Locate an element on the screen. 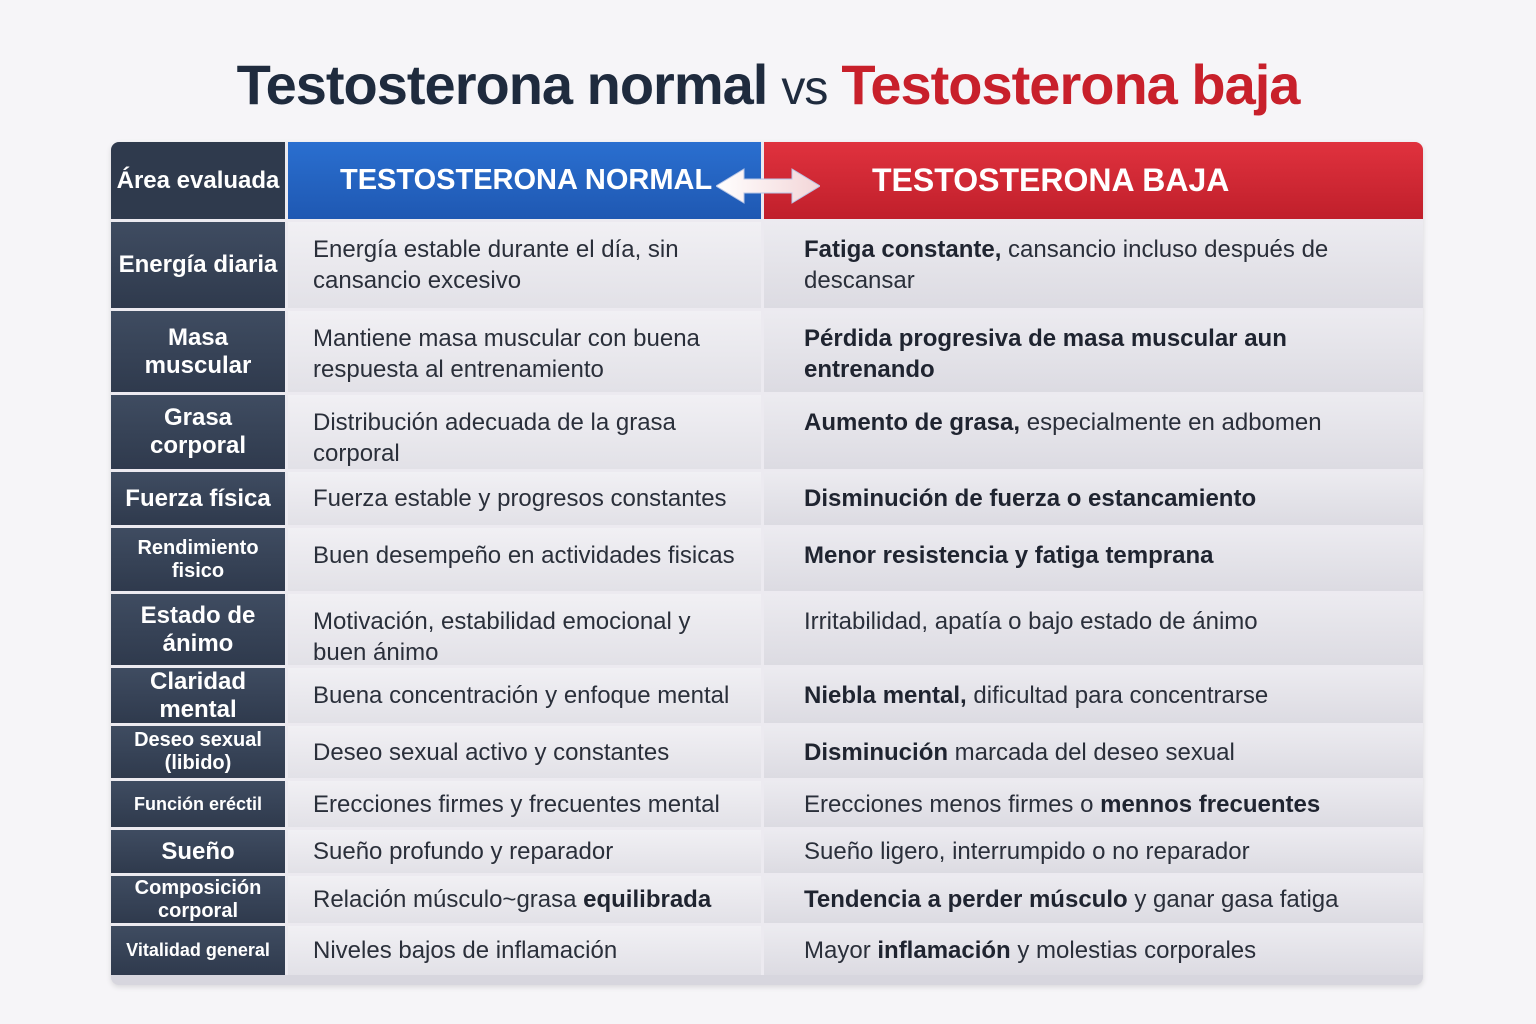  row-normal: Fuerza estable y progresos constantes is located at coordinates (526, 500).